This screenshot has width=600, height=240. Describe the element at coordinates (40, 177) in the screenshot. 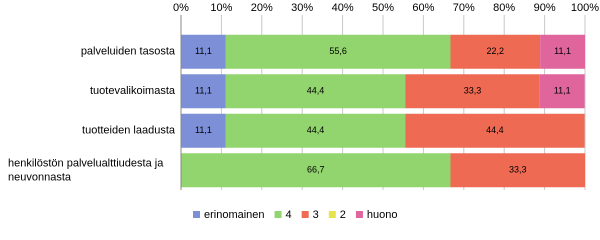

I see `label-line: neuvonnasta` at that location.